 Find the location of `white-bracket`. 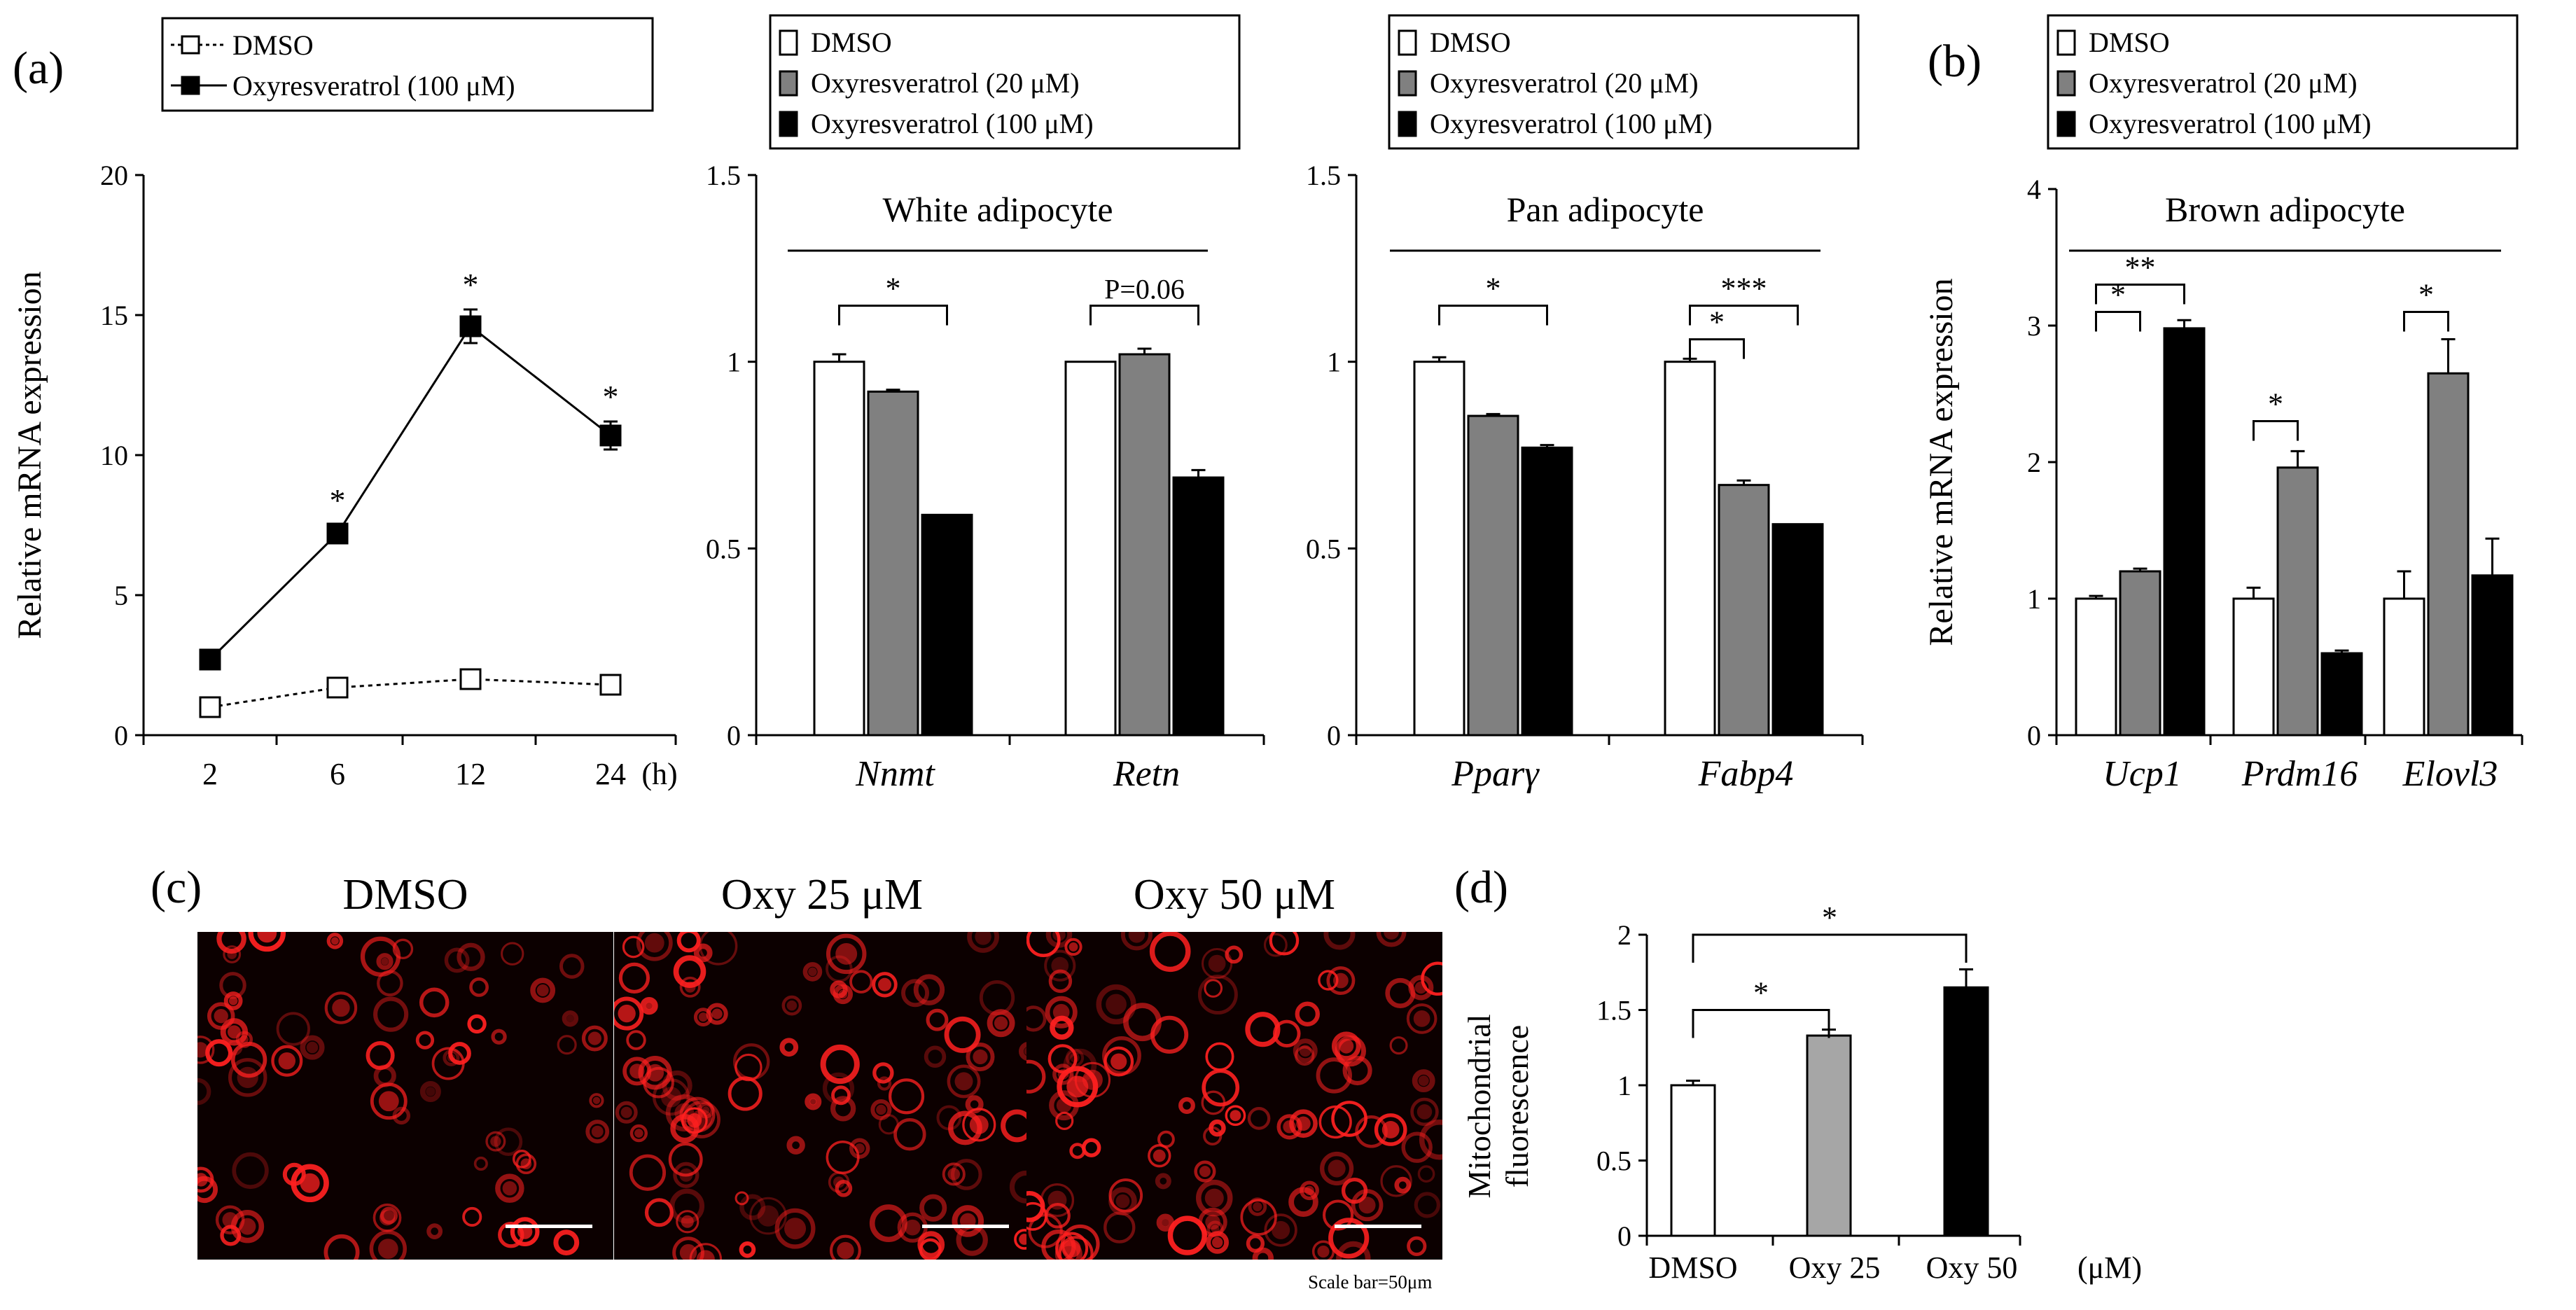

white-bracket is located at coordinates (1144, 315).